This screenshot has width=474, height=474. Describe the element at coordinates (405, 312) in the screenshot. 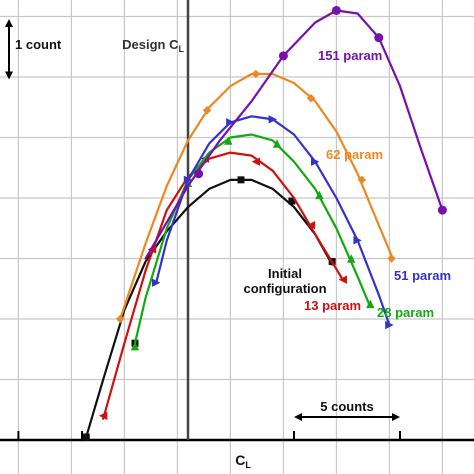

I see `series-label: 28 param` at that location.